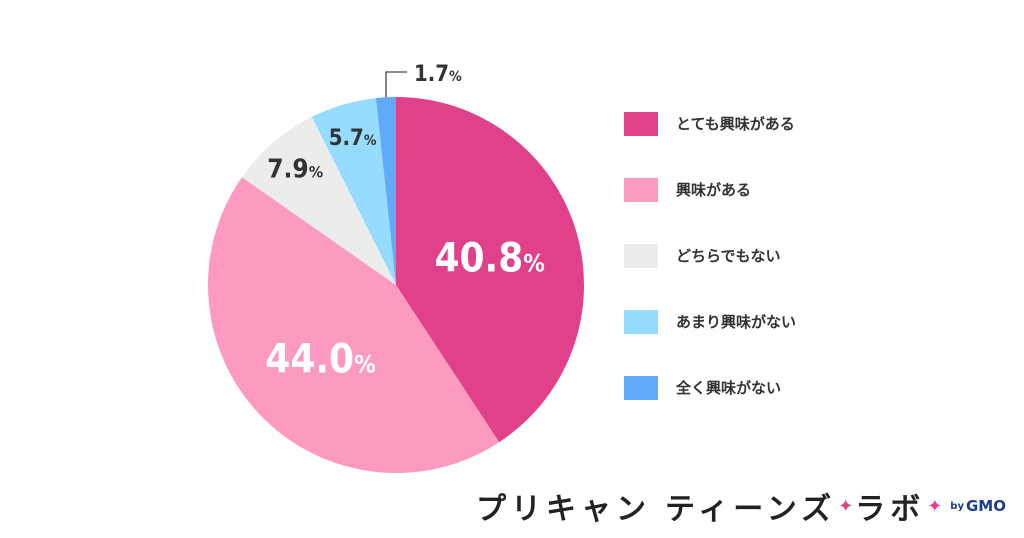 The image size is (1024, 538). Describe the element at coordinates (563, 509) in the screenshot. I see `logo-text-prican: プリキャン` at that location.